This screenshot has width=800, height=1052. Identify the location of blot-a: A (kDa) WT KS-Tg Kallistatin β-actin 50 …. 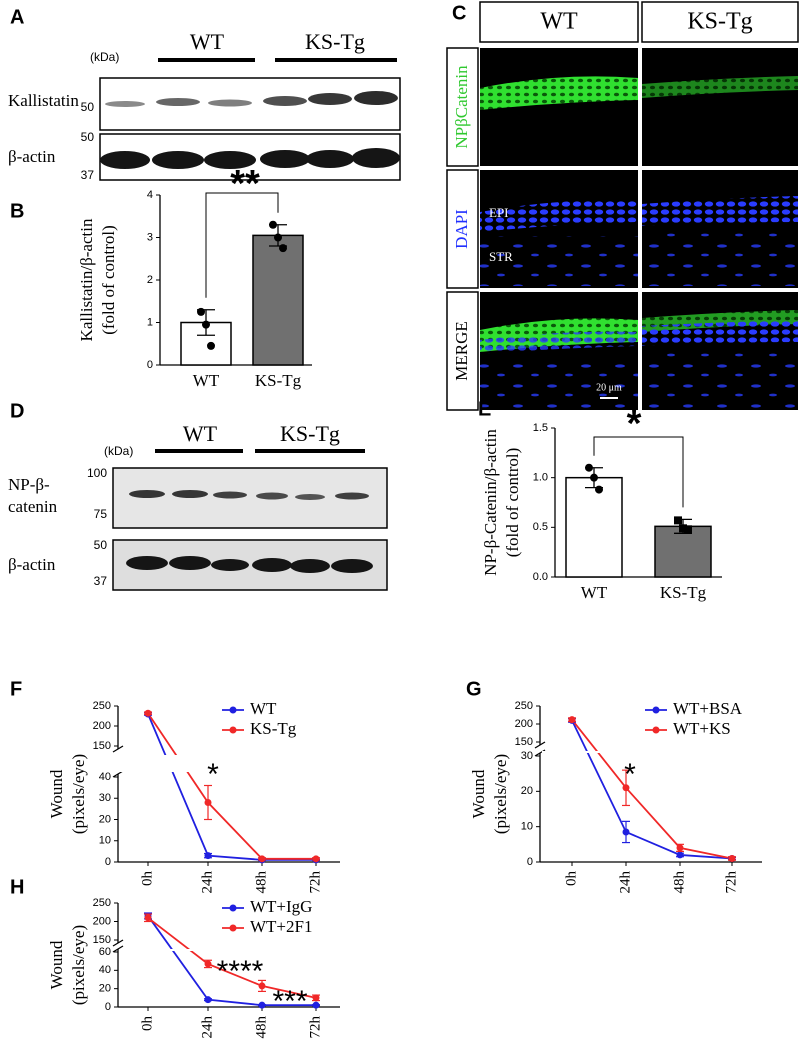
(204, 94).